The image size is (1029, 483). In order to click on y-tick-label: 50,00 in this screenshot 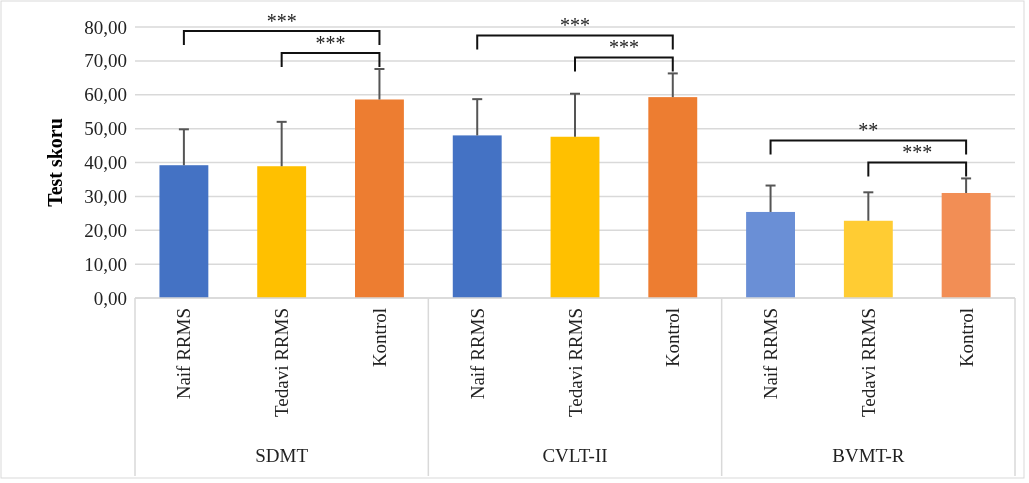, I will do `click(105, 129)`.